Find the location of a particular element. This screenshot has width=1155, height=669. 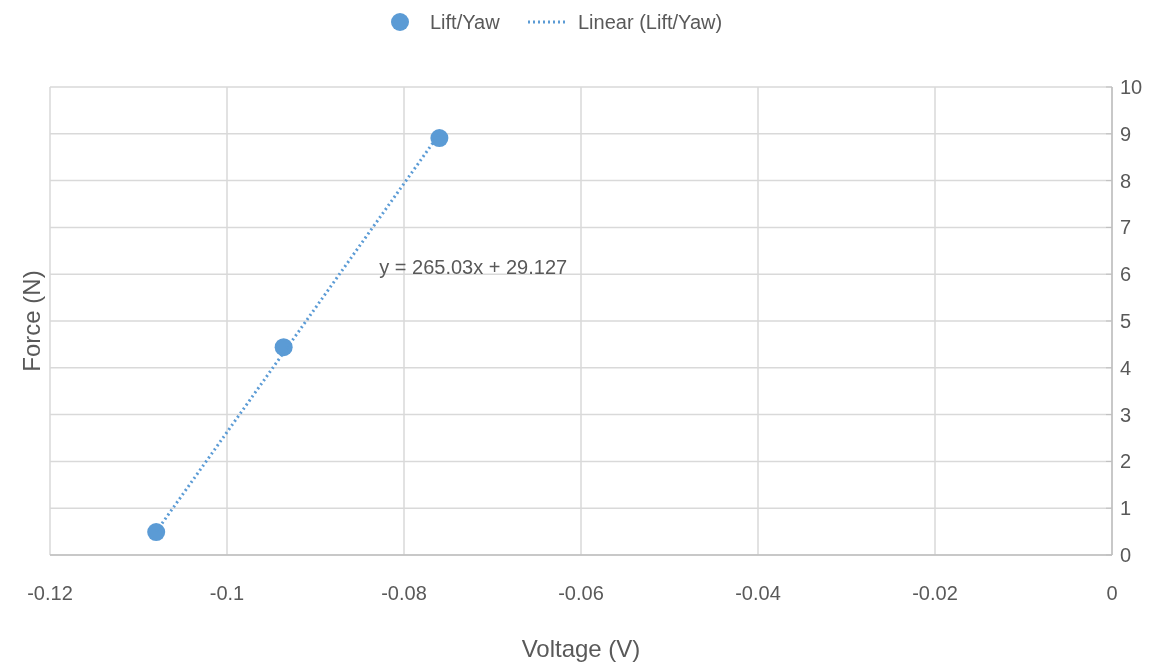

y-tick-label: 3 is located at coordinates (1126, 414).